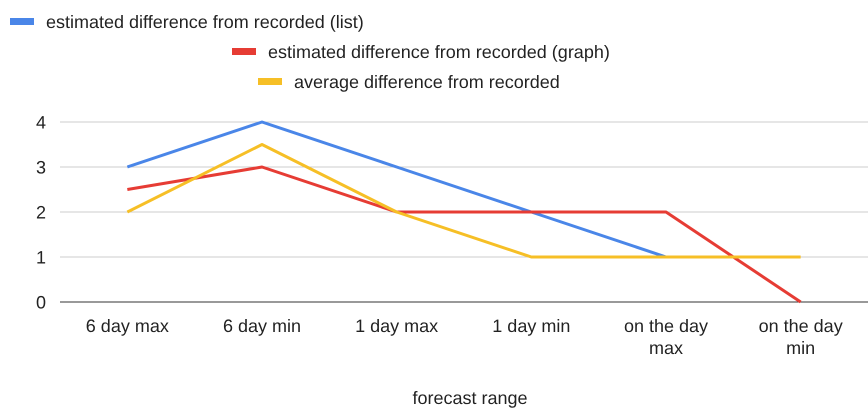 The image size is (868, 415). I want to click on legend-label: average difference from recorded, so click(427, 82).